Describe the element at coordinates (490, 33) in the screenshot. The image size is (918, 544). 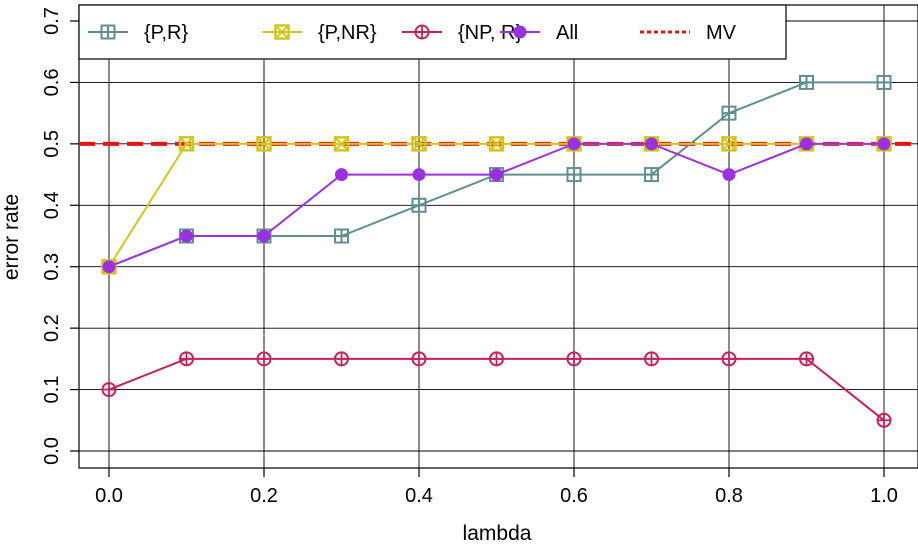
I see `legend-label: {NP, R}` at that location.